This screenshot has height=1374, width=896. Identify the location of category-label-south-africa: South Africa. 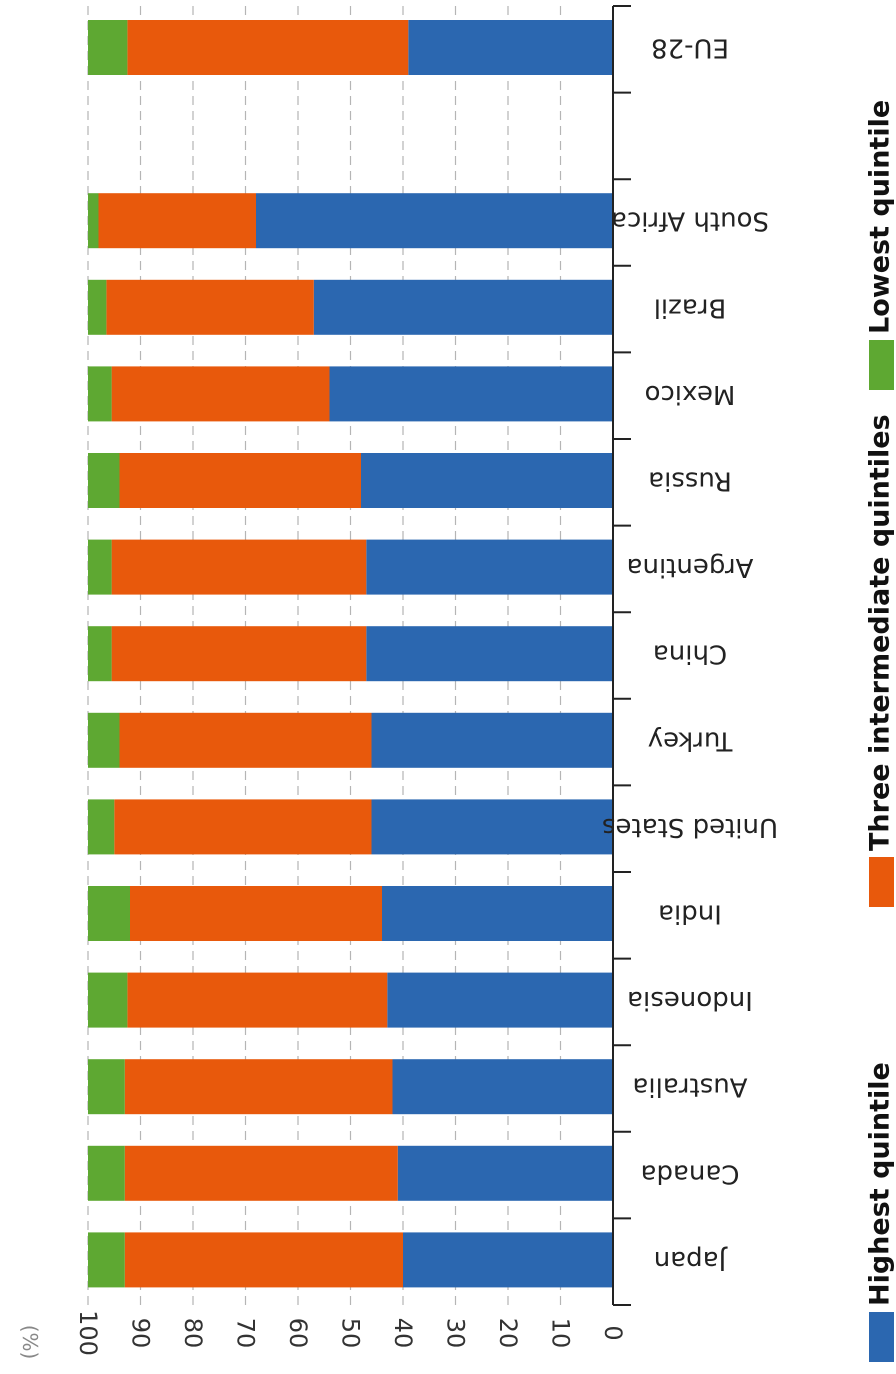
(690, 221).